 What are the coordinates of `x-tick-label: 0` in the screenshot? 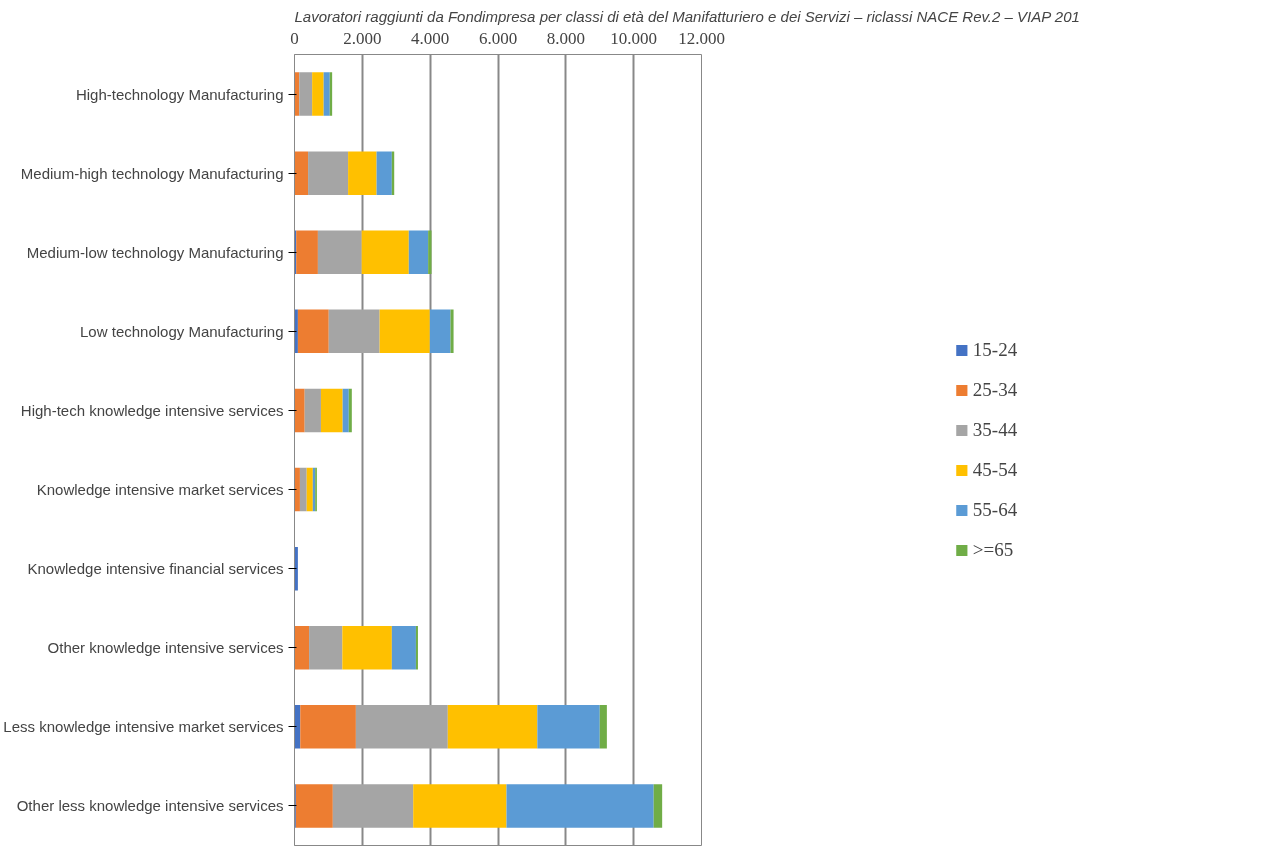 It's located at (294, 38).